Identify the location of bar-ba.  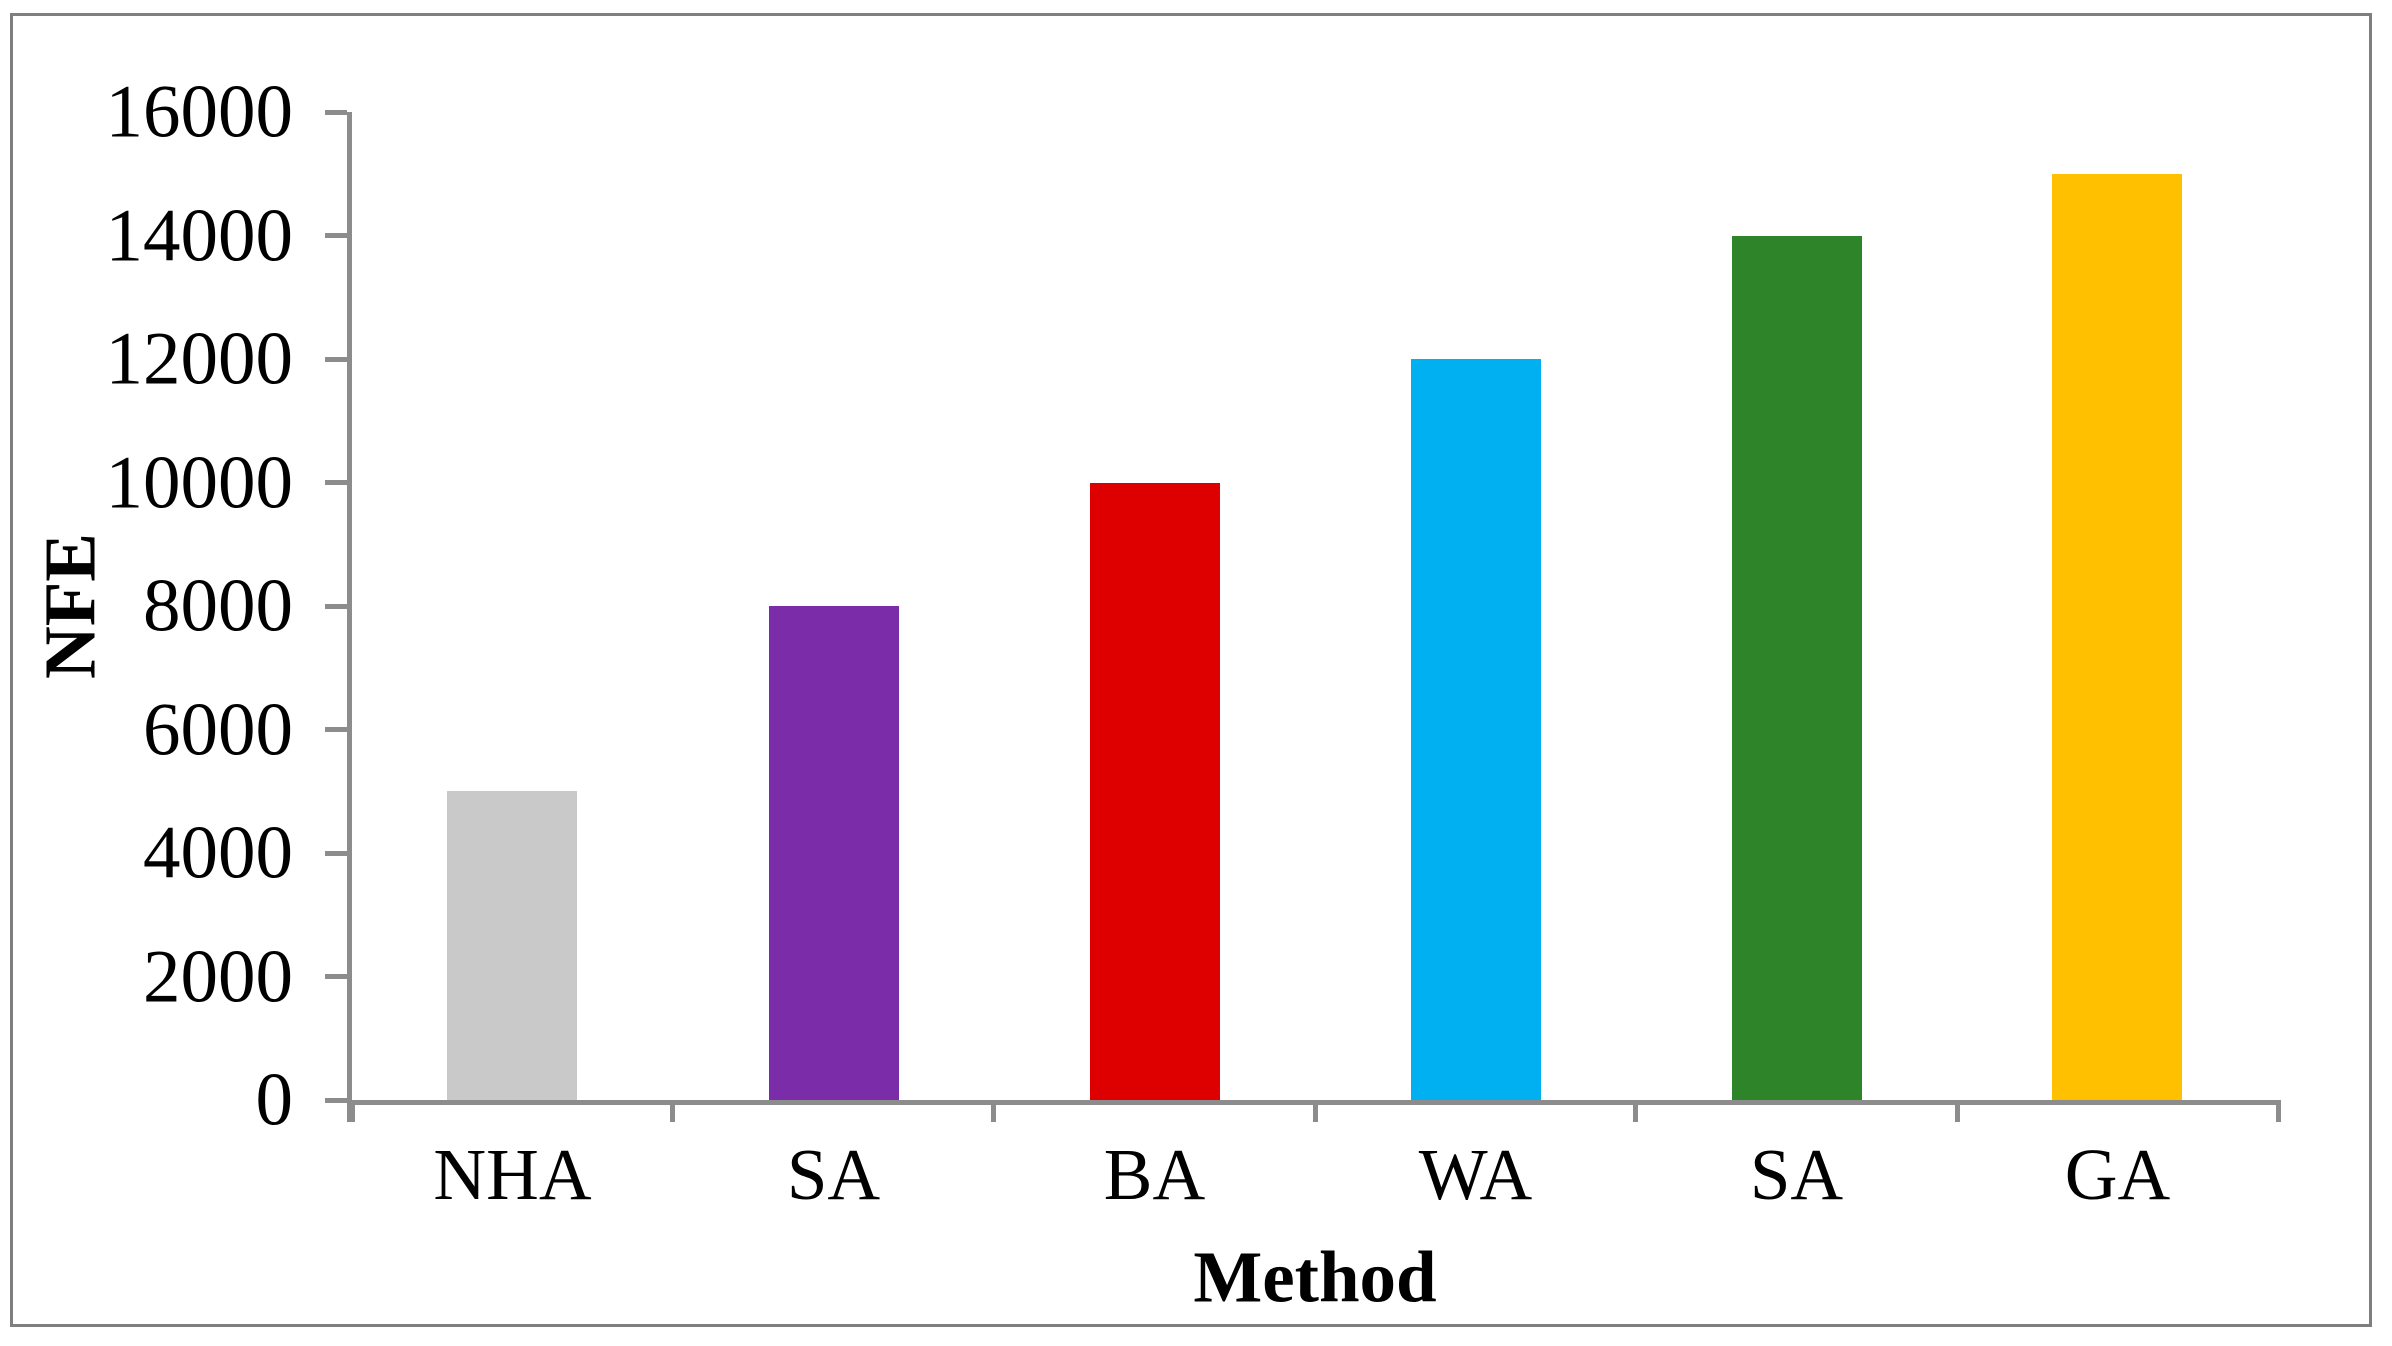
(1154, 791).